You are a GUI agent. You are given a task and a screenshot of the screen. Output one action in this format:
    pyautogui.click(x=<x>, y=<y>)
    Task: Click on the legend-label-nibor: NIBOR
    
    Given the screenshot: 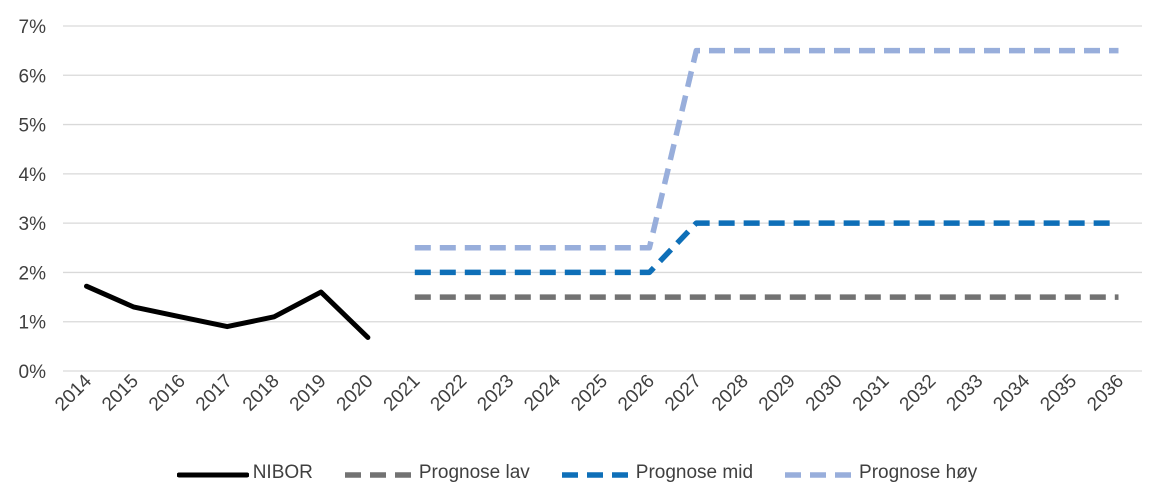 What is the action you would take?
    pyautogui.click(x=282, y=472)
    